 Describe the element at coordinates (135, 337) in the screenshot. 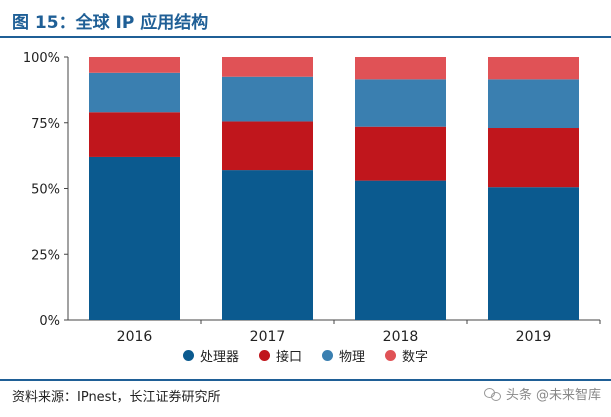

I see `x-tick-label: 2016` at that location.